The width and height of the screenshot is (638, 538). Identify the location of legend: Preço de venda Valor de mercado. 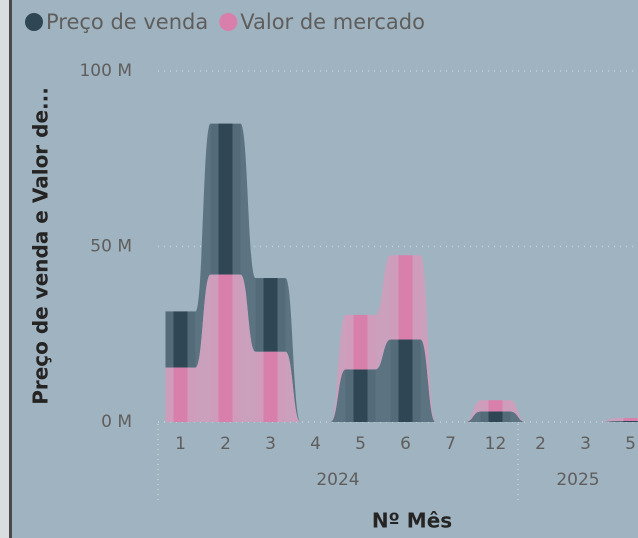
(225, 22).